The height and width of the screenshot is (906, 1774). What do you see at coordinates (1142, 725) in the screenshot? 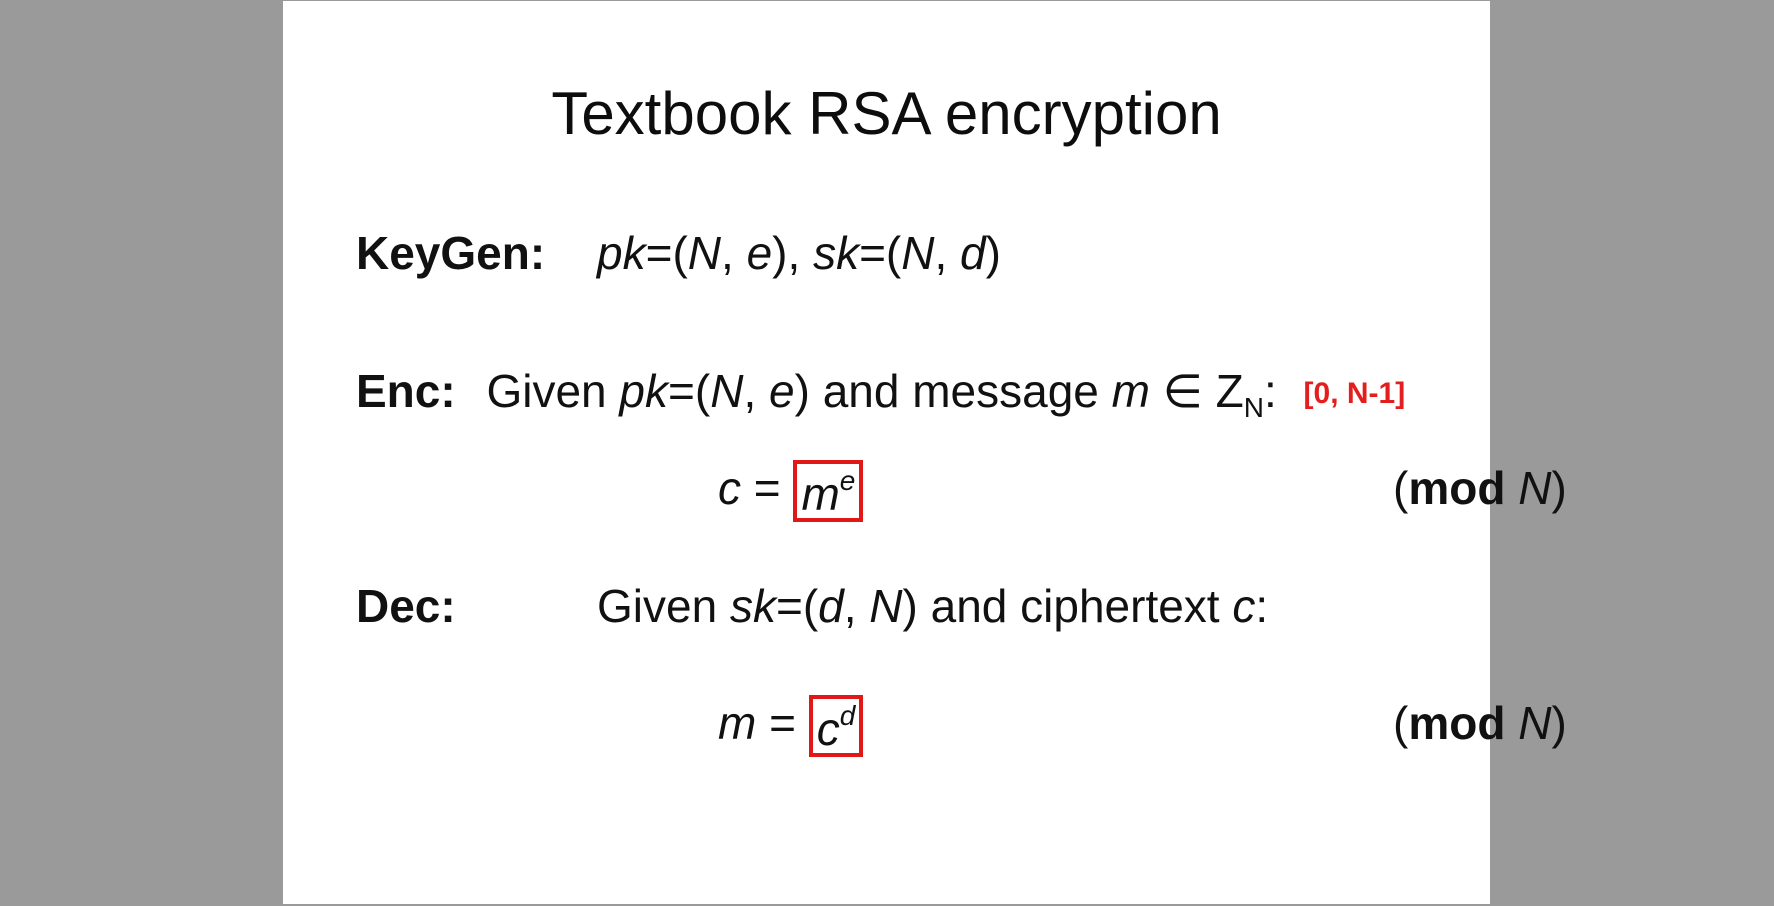
I see `dec-formula: m = cd (mod N)` at bounding box center [1142, 725].